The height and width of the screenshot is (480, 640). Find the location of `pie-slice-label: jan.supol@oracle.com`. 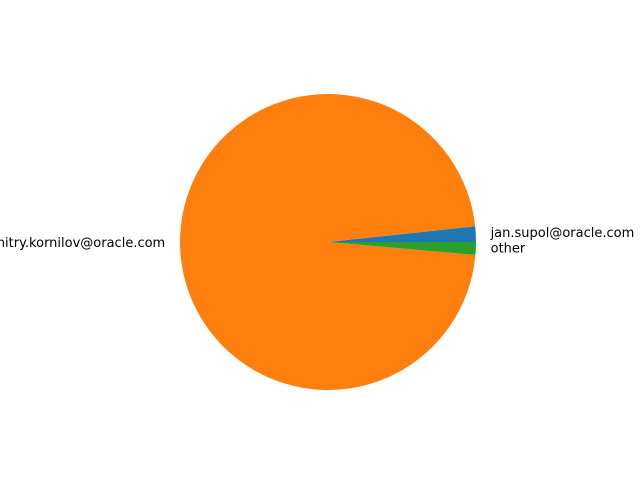

pie-slice-label: jan.supol@oracle.com is located at coordinates (562, 233).